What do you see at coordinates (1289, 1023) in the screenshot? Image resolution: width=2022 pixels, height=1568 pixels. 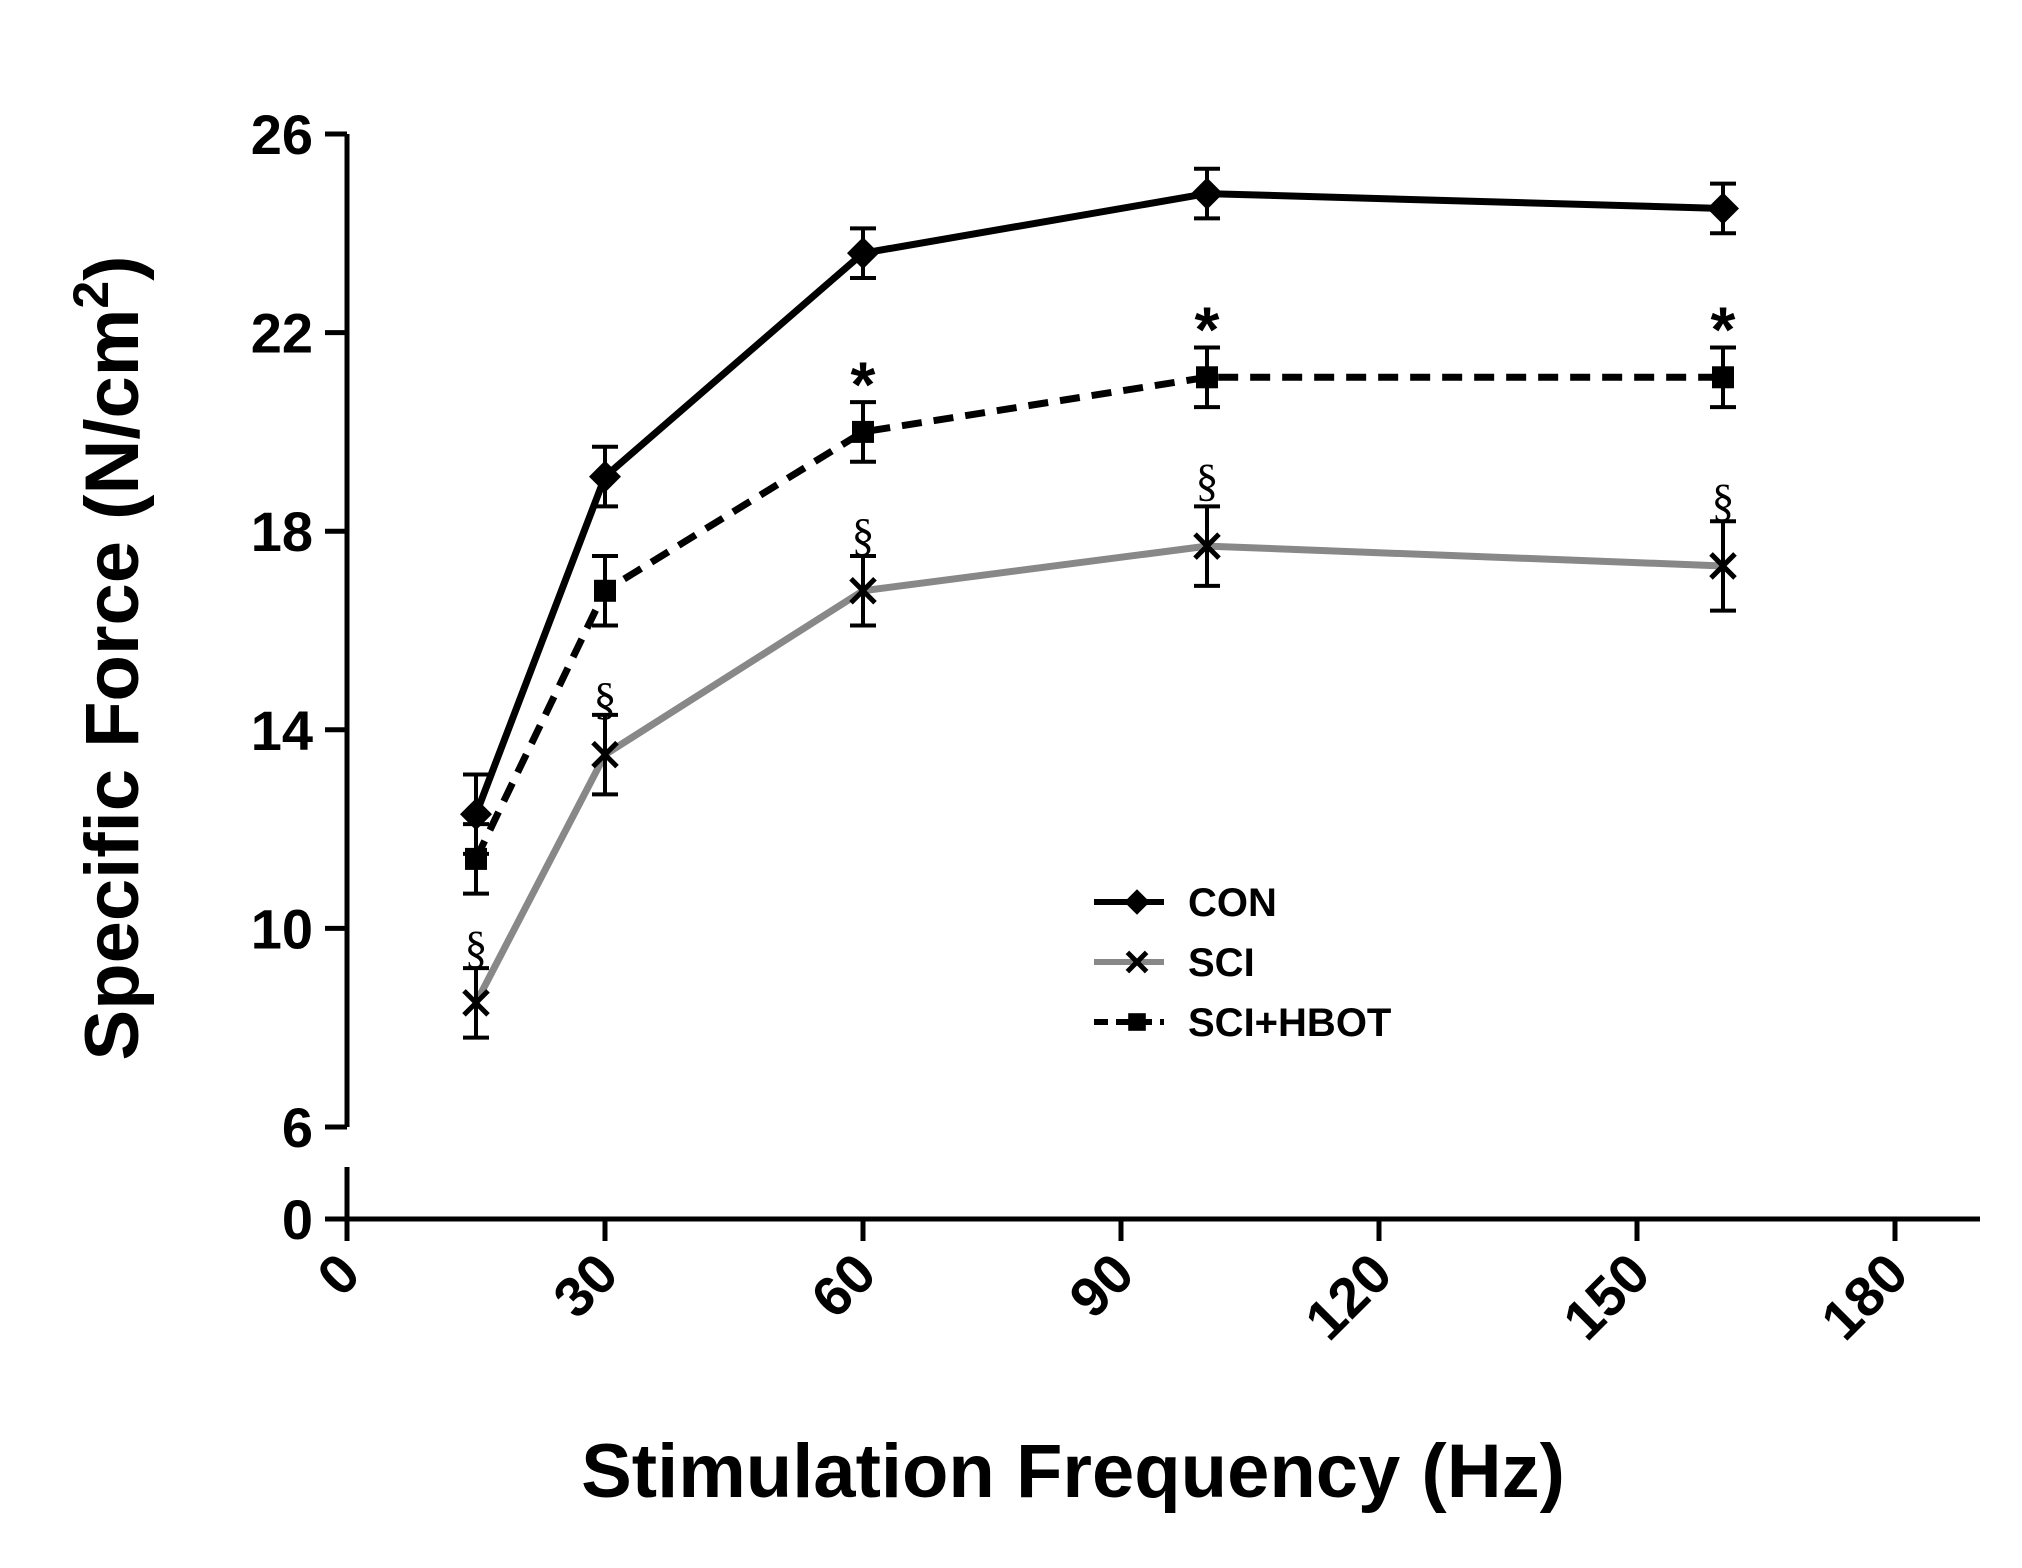 I see `legend-label: SCI+HBOT` at bounding box center [1289, 1023].